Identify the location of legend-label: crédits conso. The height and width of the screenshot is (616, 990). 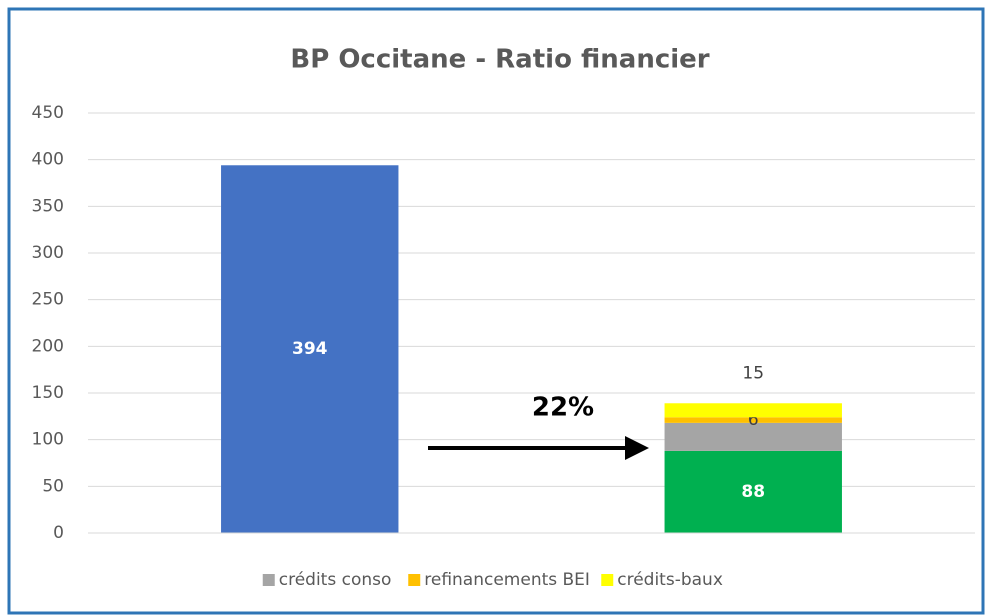
(335, 580).